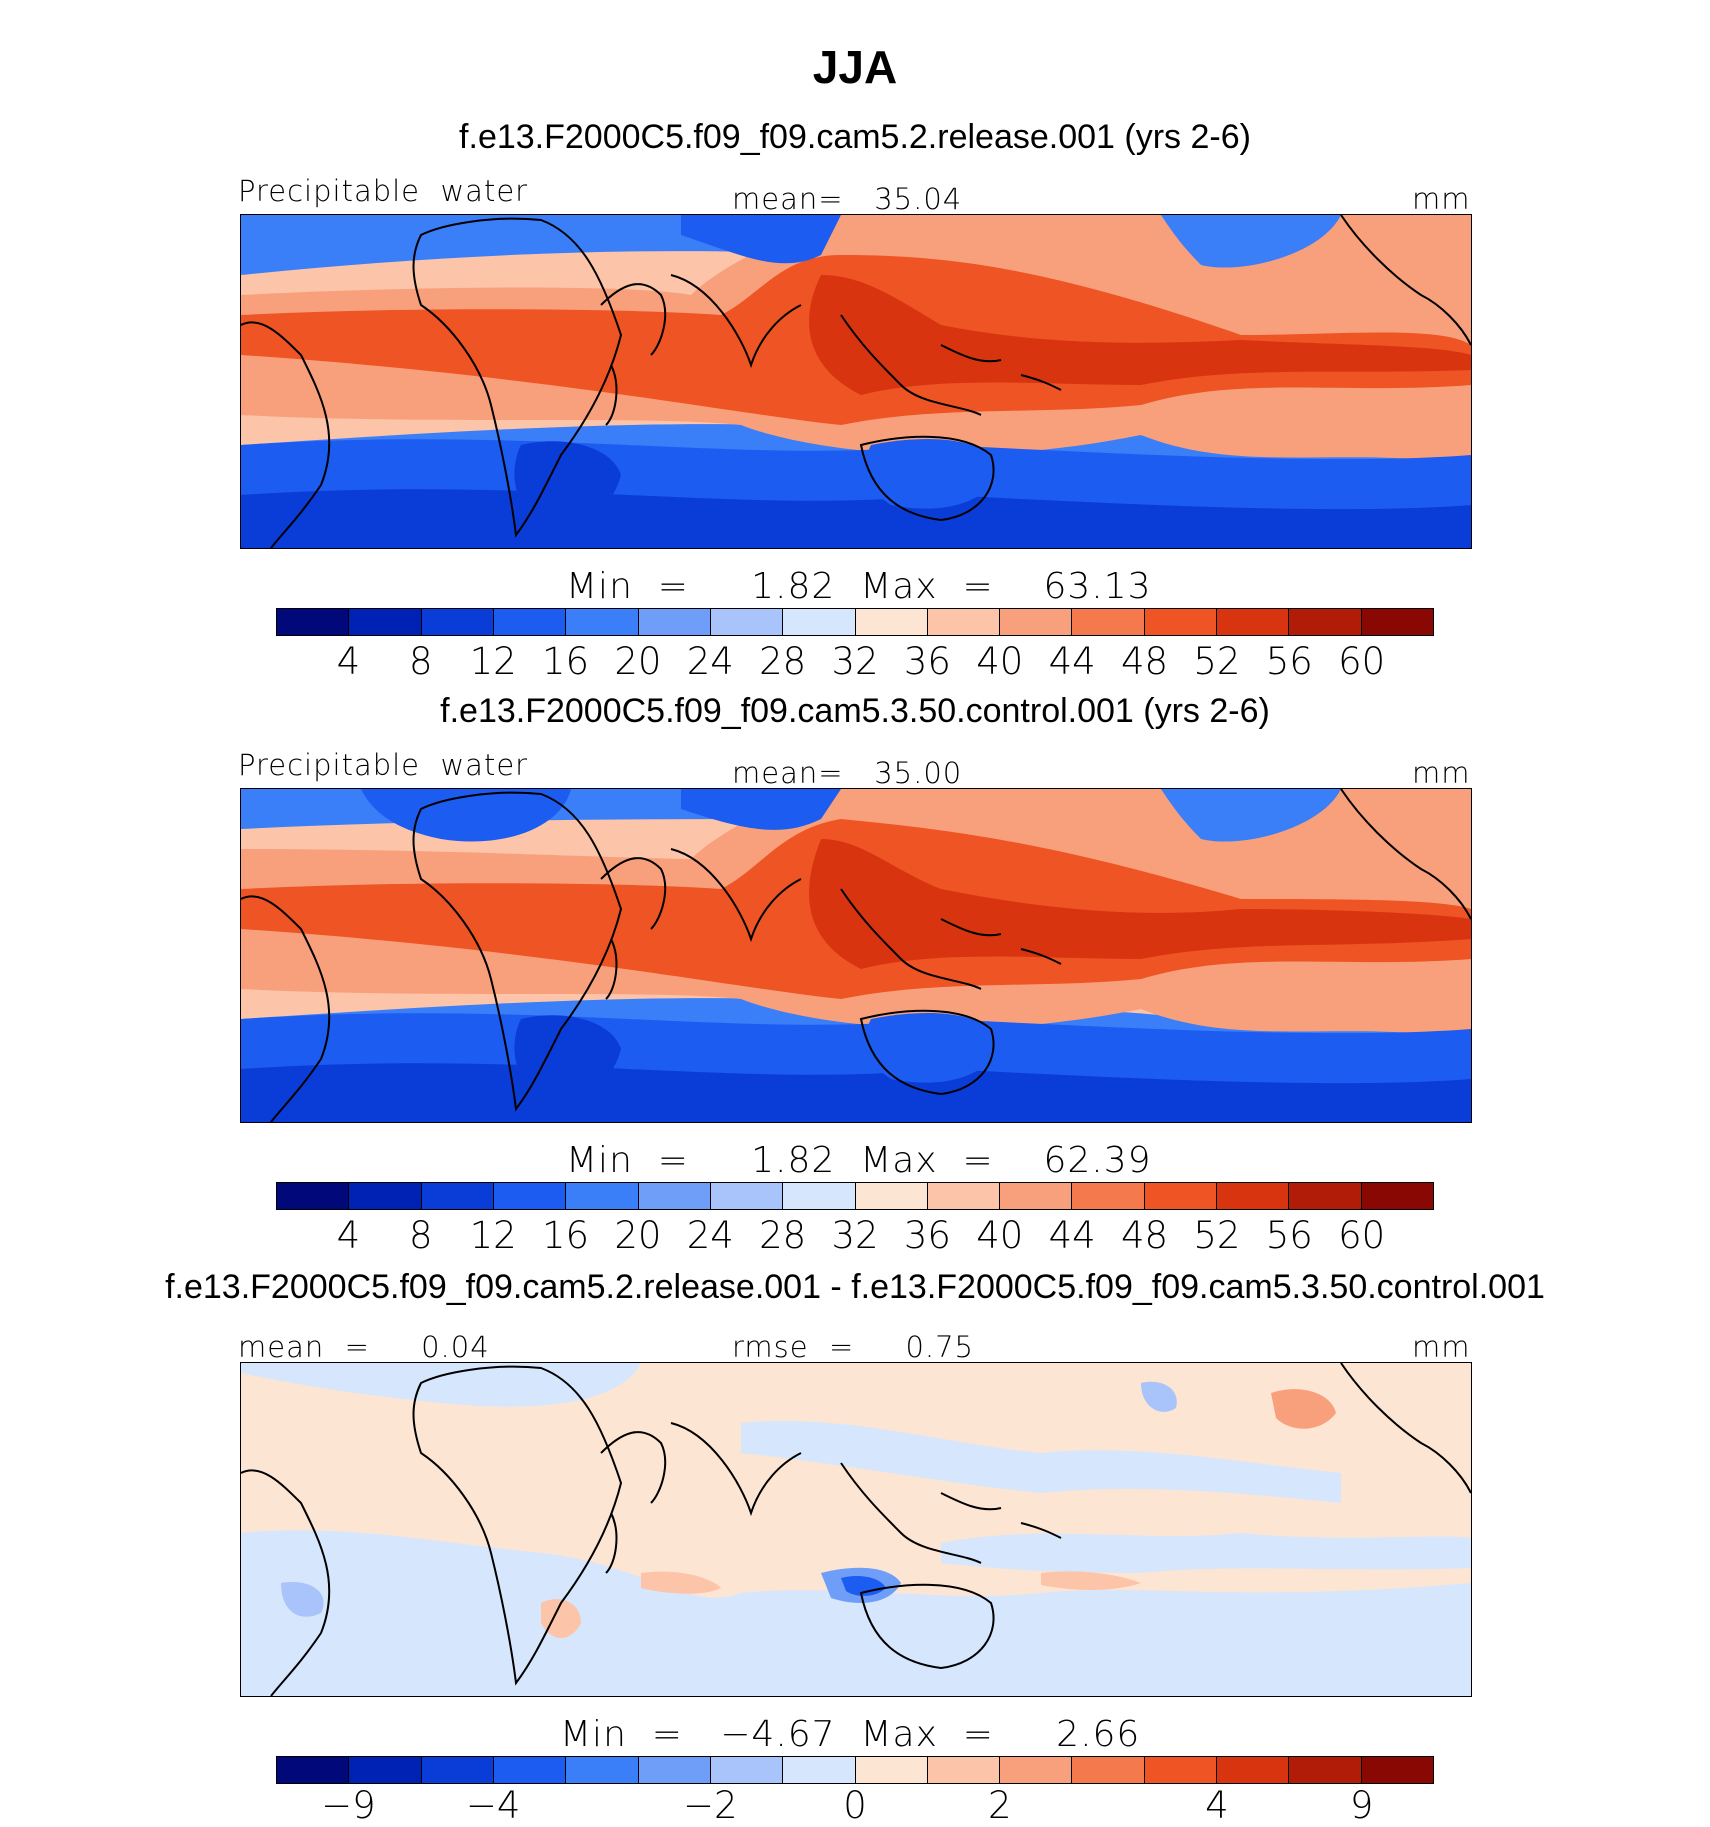 Image resolution: width=1710 pixels, height=1827 pixels. I want to click on panel-3-map-svg, so click(856, 1529).